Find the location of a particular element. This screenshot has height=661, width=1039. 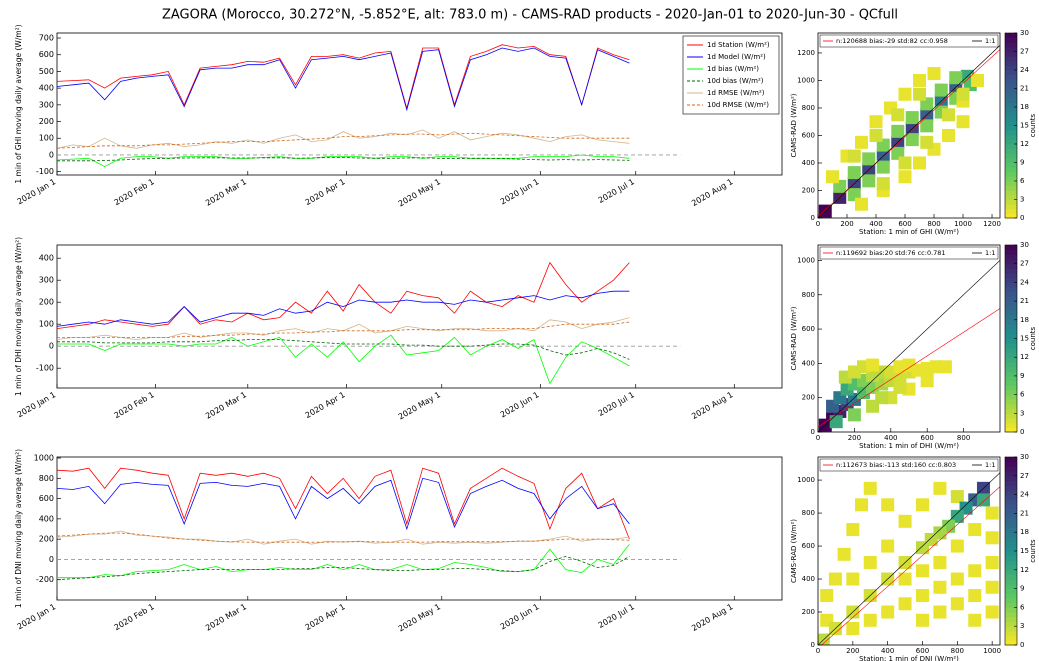

x-tick-label: 800 is located at coordinates (933, 224).